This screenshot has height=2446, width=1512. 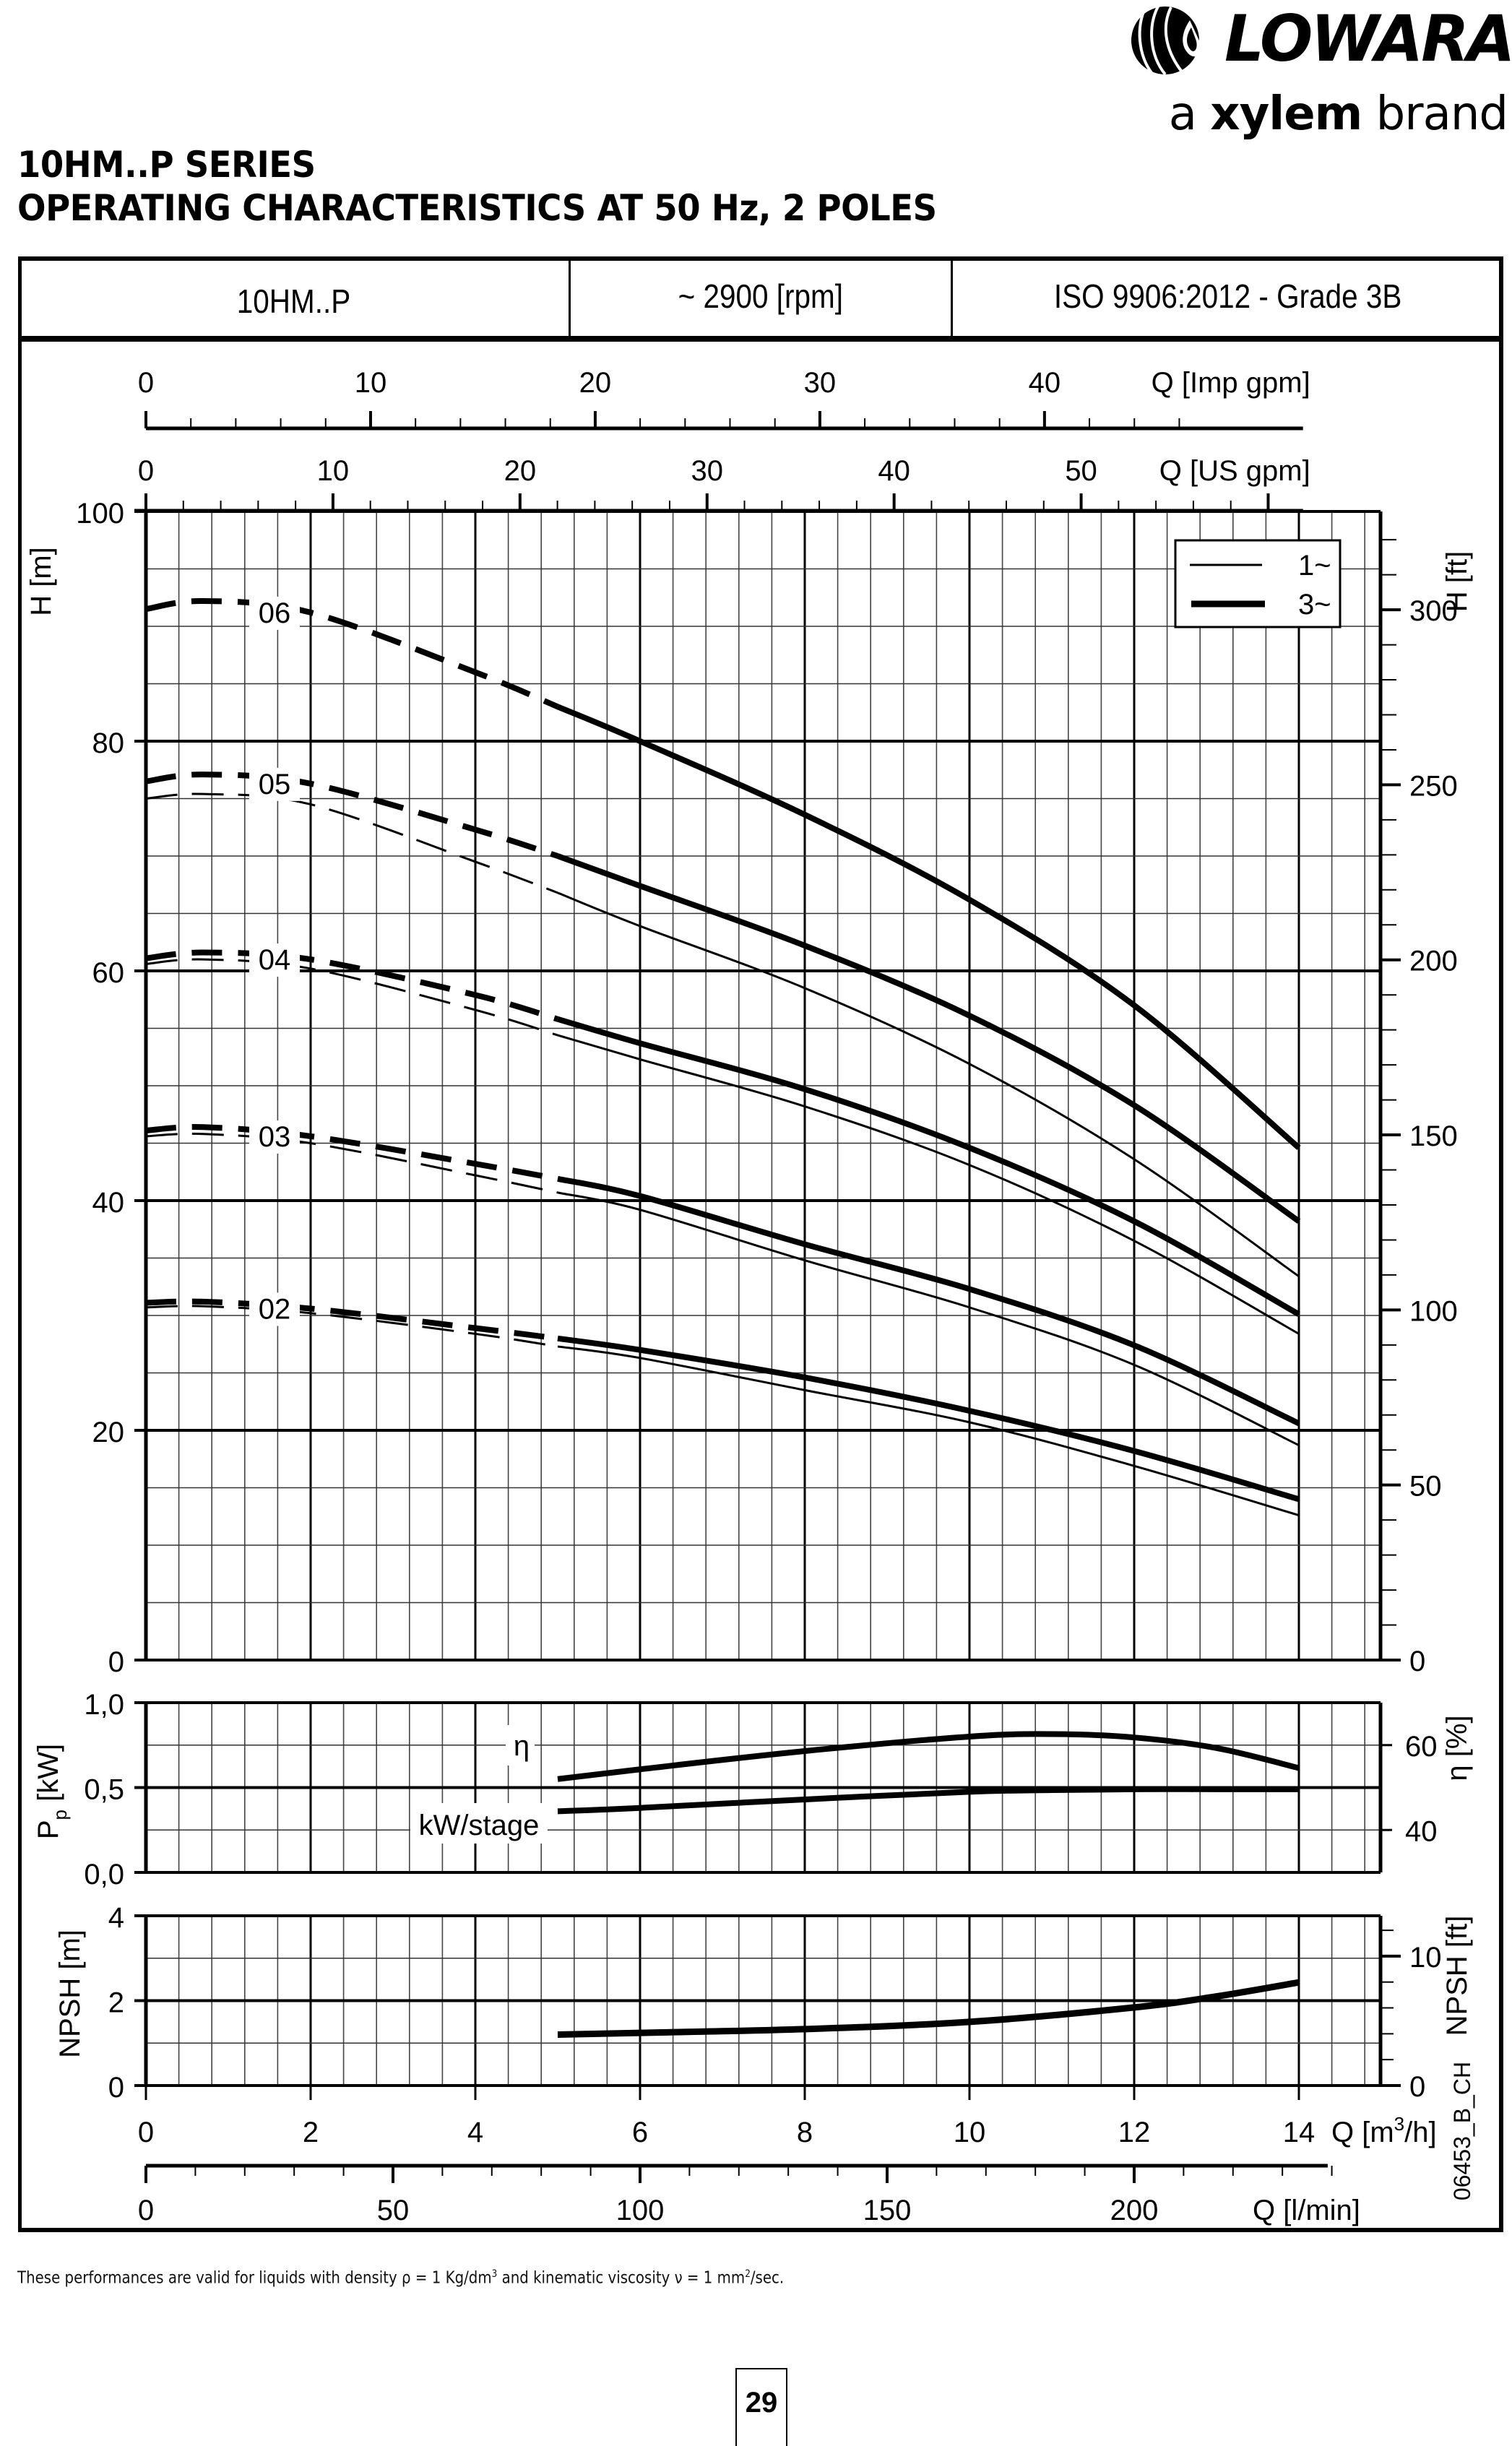 I want to click on us-gpm-label: 50, so click(x=1081, y=471).